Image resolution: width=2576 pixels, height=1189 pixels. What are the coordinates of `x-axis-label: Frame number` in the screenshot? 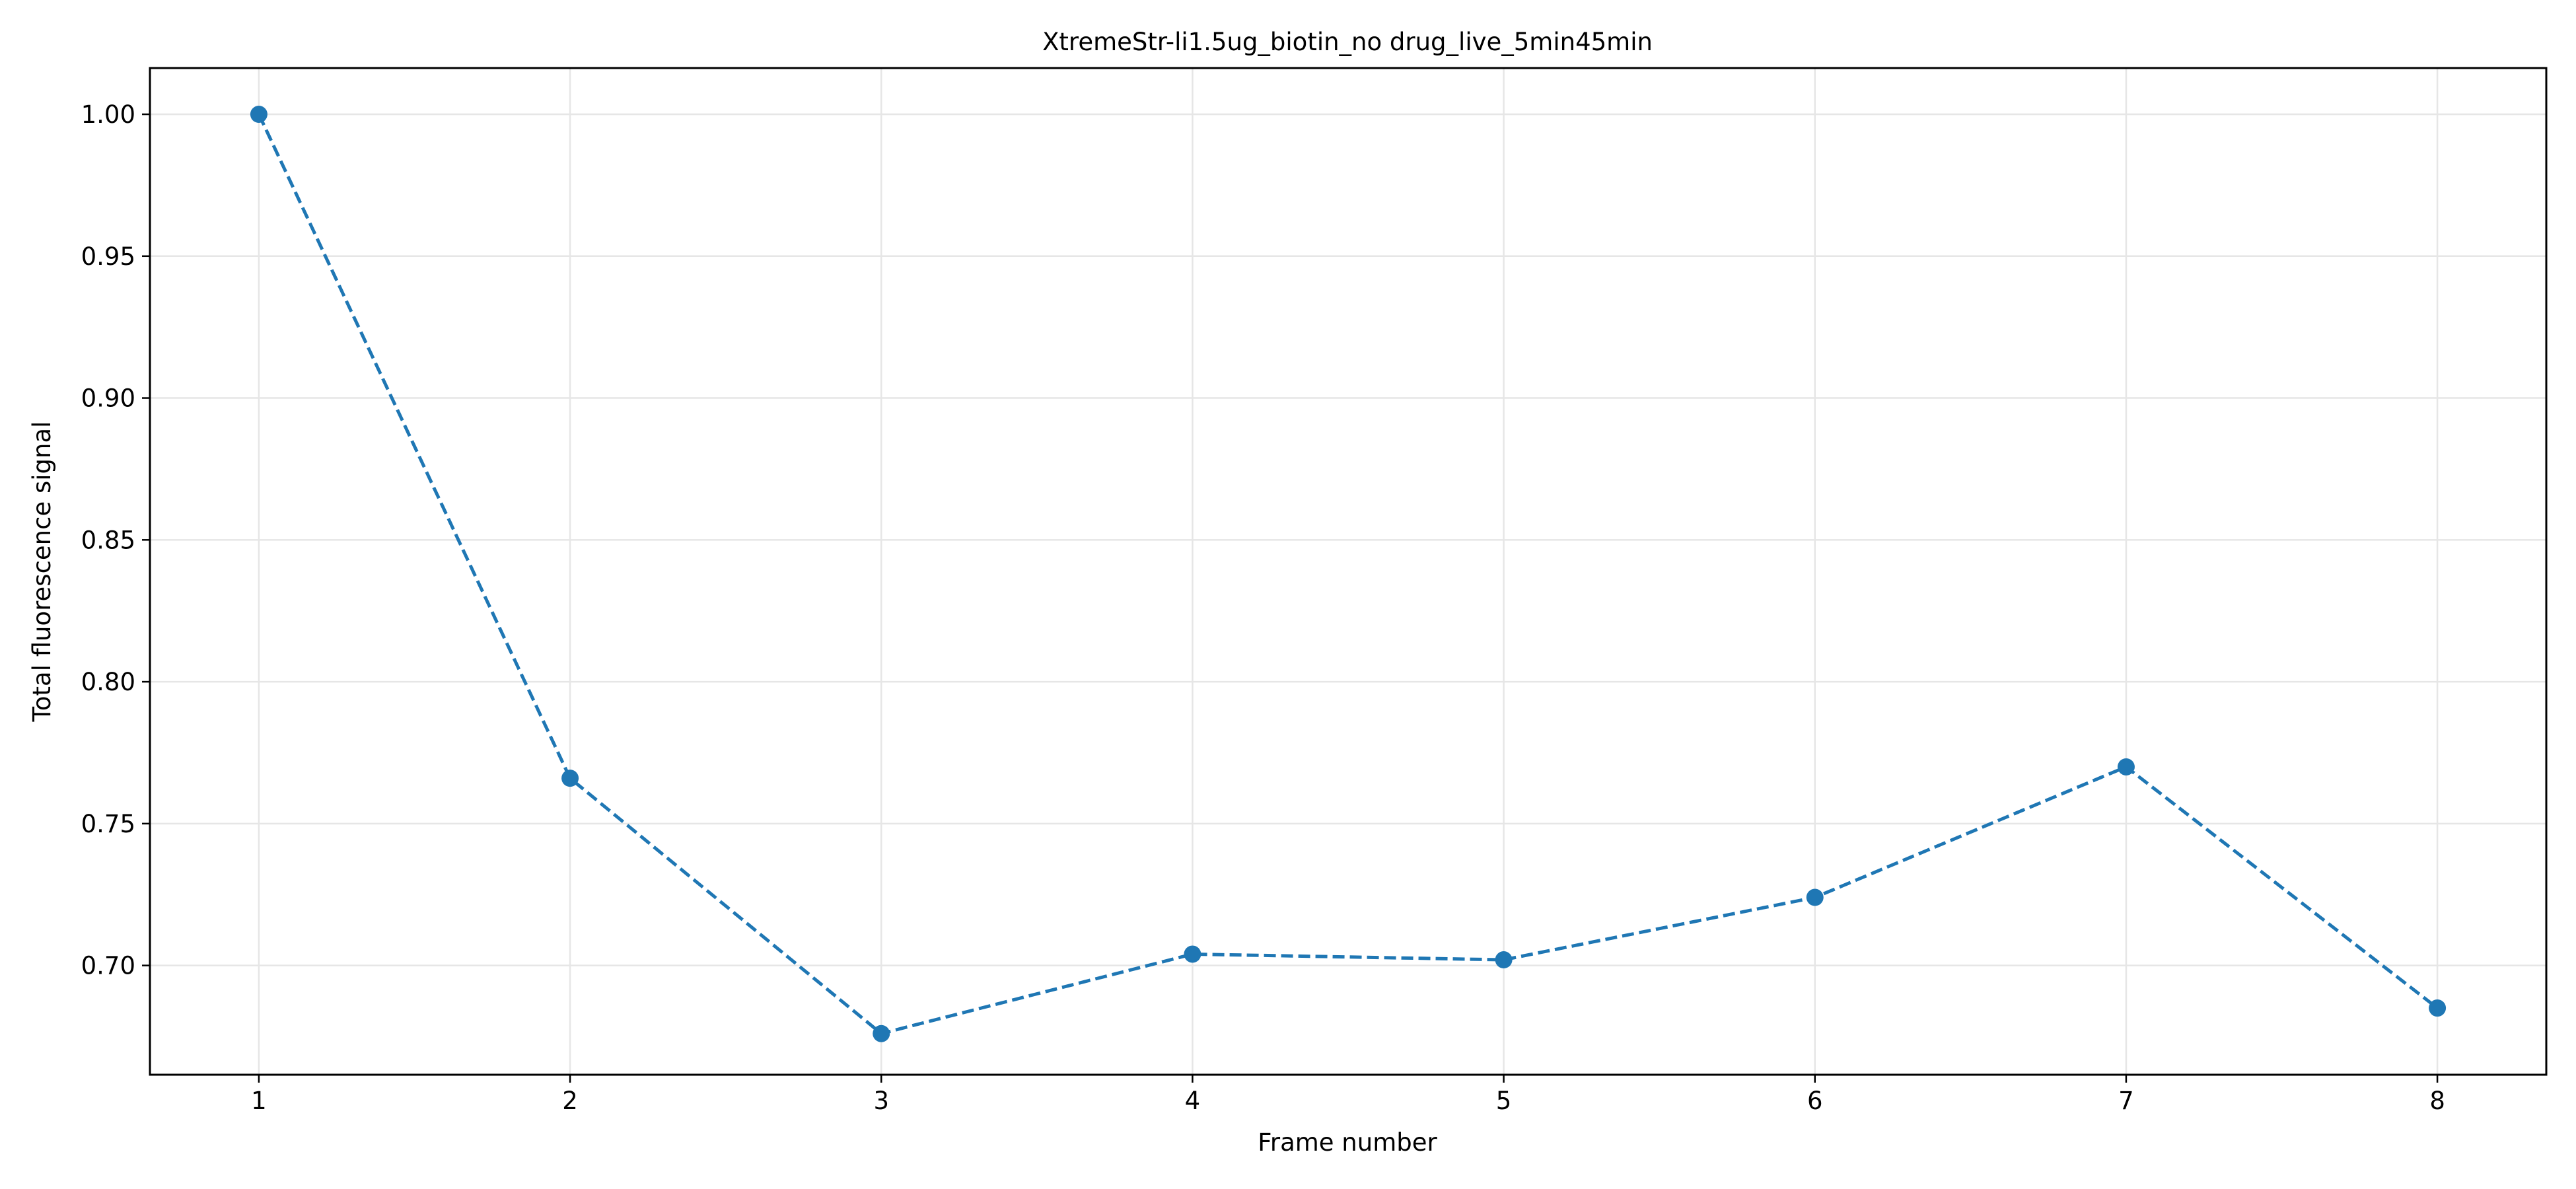 It's located at (1348, 1142).